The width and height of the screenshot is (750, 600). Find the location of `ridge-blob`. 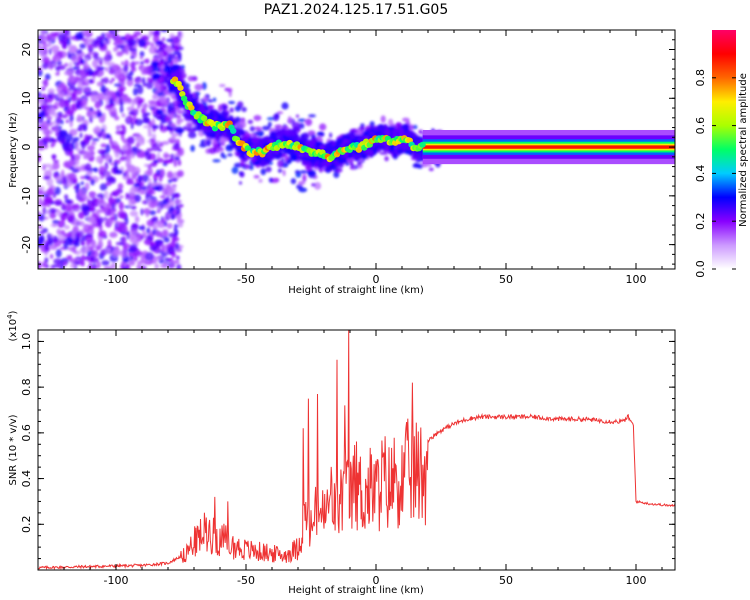

ridge-blob is located at coordinates (248, 148).